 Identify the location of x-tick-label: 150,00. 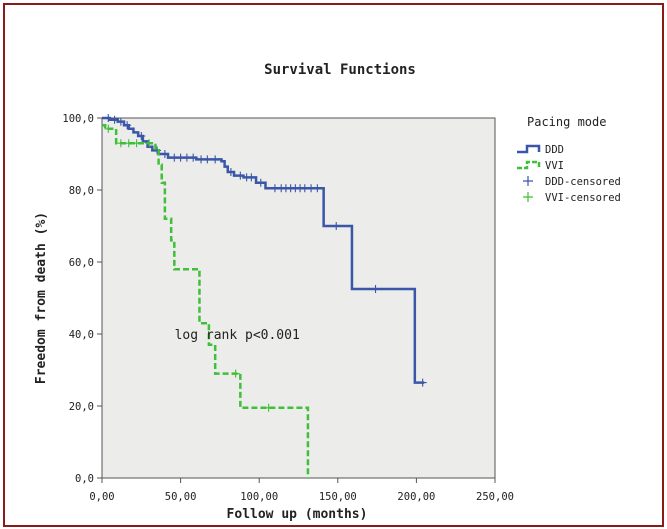
(338, 497).